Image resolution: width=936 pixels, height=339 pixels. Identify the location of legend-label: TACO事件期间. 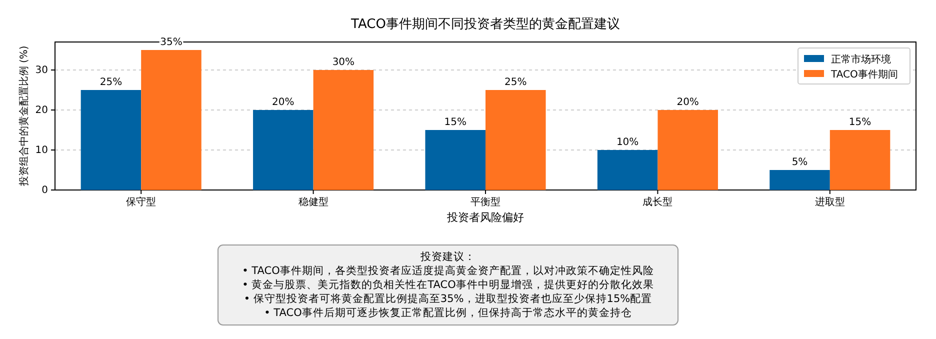
(864, 74).